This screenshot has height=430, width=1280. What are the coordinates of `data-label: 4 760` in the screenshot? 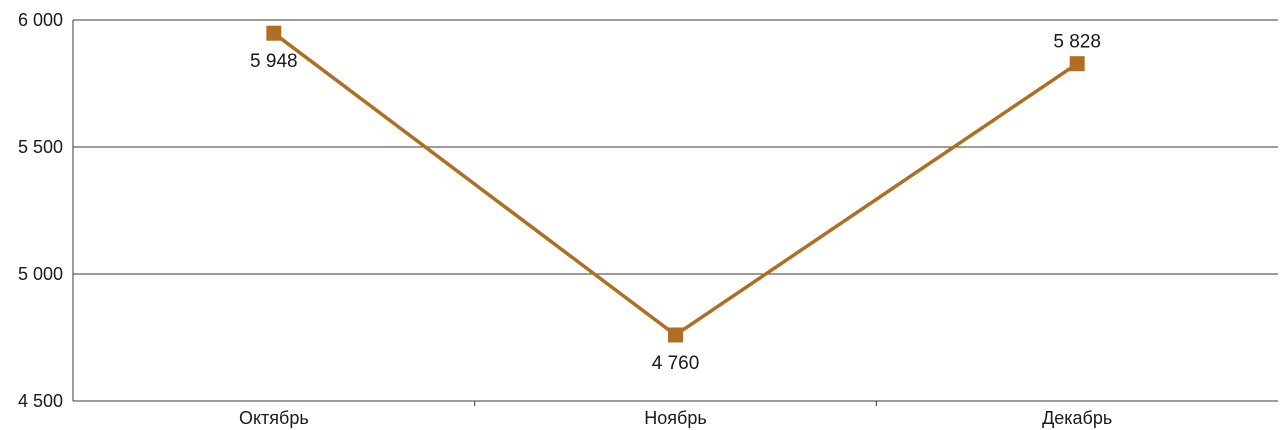 It's located at (676, 363).